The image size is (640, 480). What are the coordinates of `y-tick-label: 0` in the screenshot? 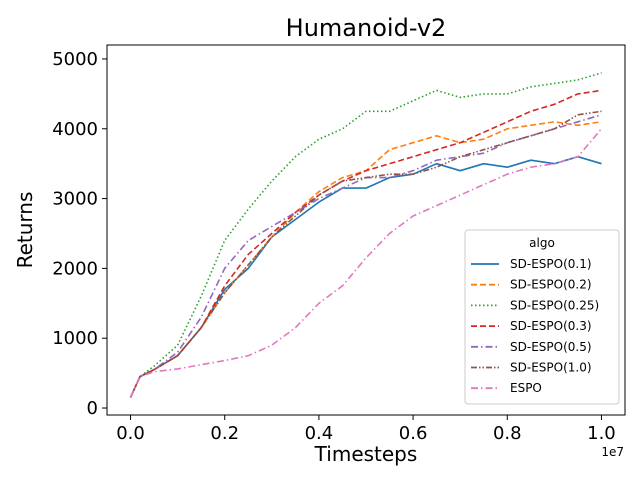 It's located at (92, 408).